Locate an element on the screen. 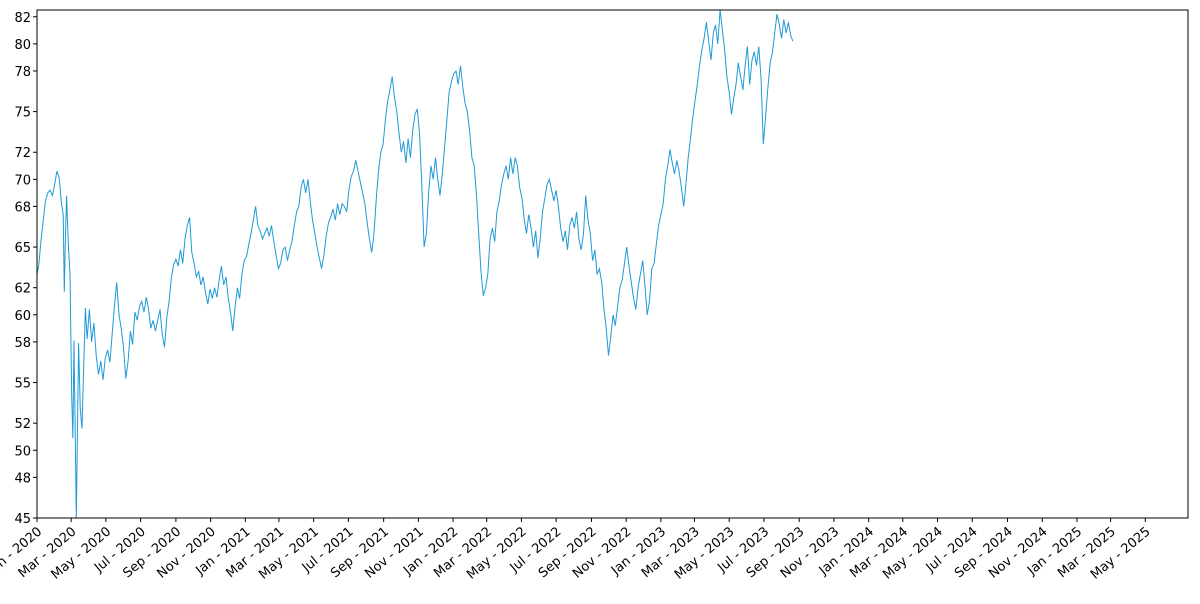 The width and height of the screenshot is (1200, 604). y-tick-label: 78 is located at coordinates (22, 72).